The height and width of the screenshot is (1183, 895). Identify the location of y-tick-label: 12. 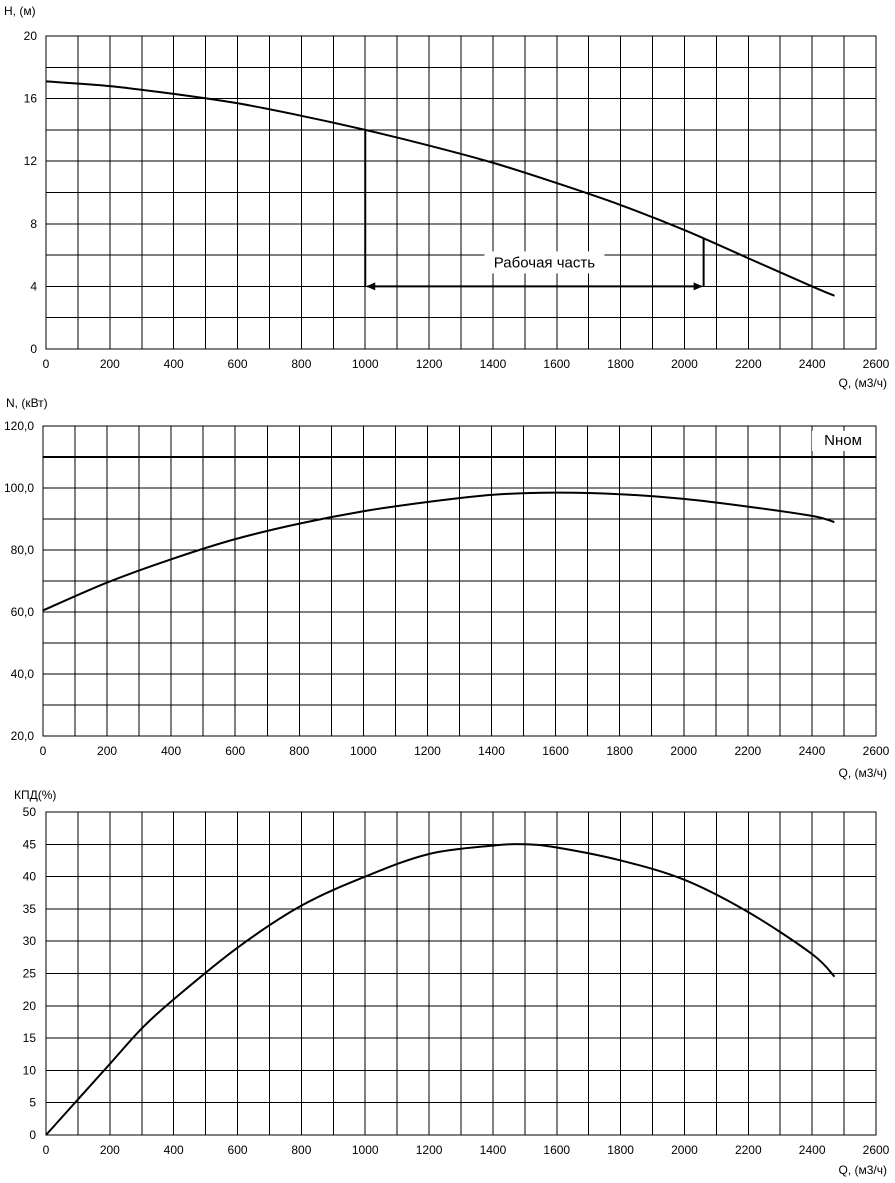
(31, 161).